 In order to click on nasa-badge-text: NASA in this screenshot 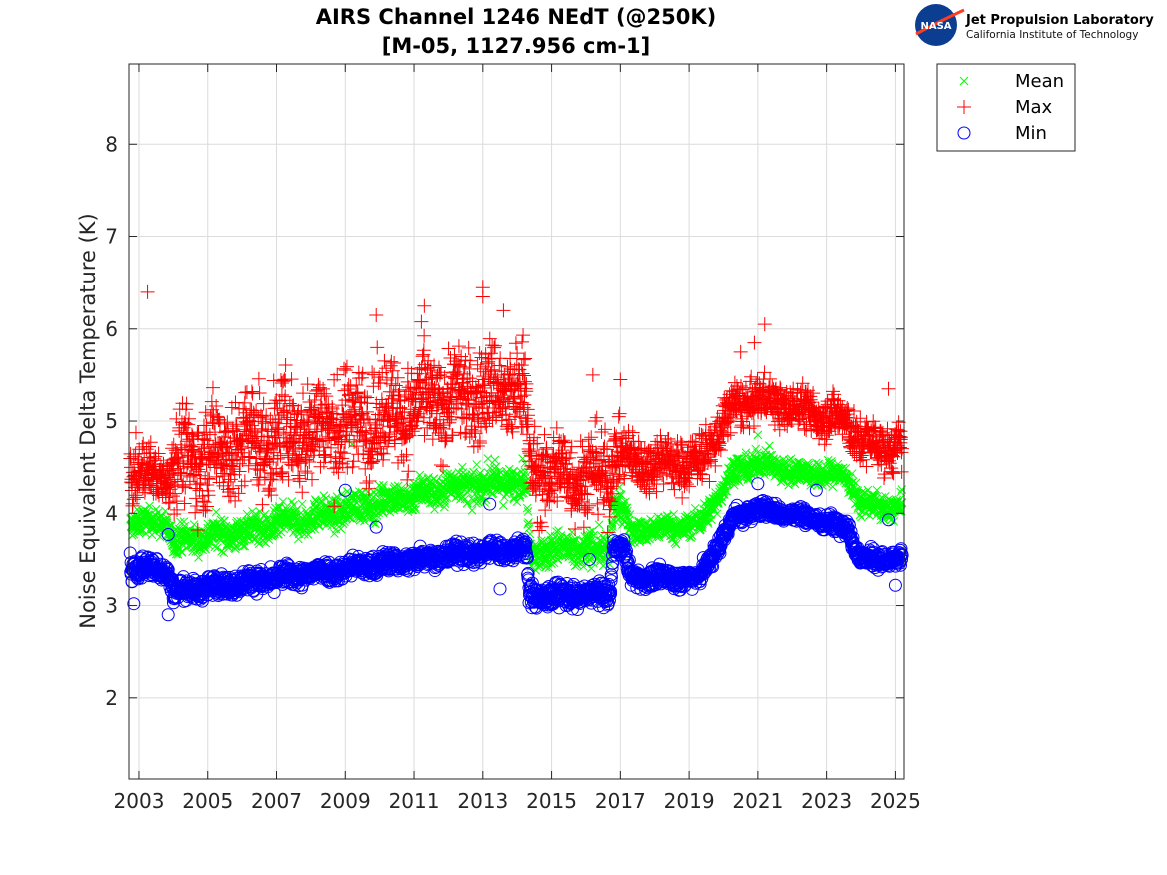, I will do `click(935, 26)`.